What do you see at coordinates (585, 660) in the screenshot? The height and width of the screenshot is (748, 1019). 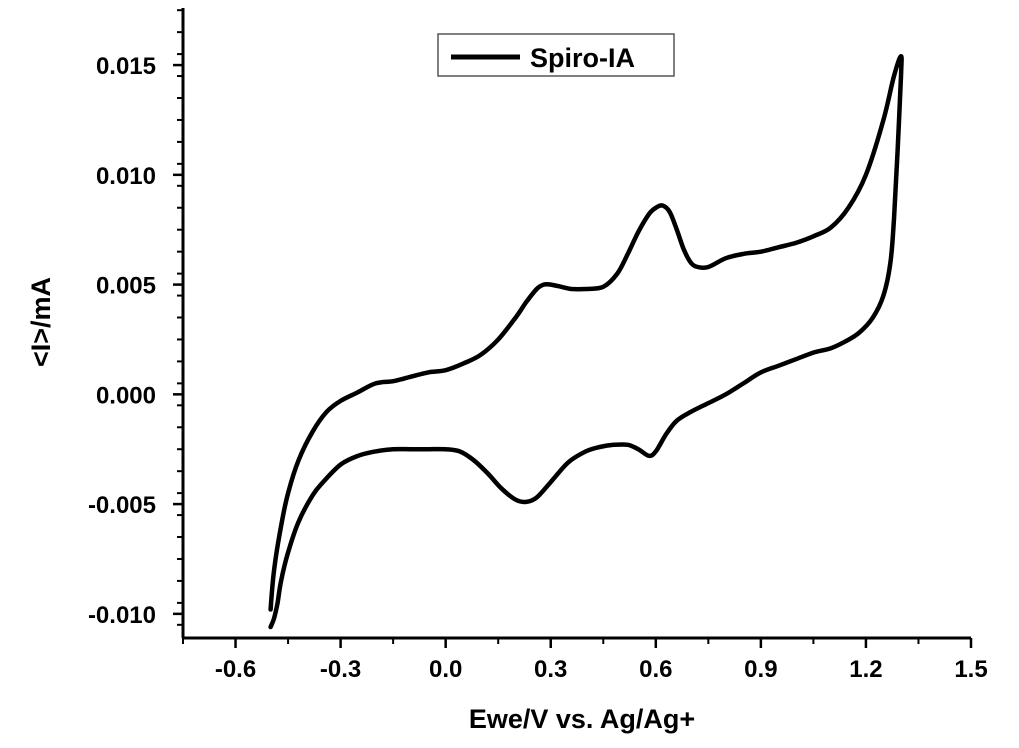 I see `x-axis-ticks: -0.6 -0.3 0.0 0.3 0.6 0.9 1.2 1.5` at bounding box center [585, 660].